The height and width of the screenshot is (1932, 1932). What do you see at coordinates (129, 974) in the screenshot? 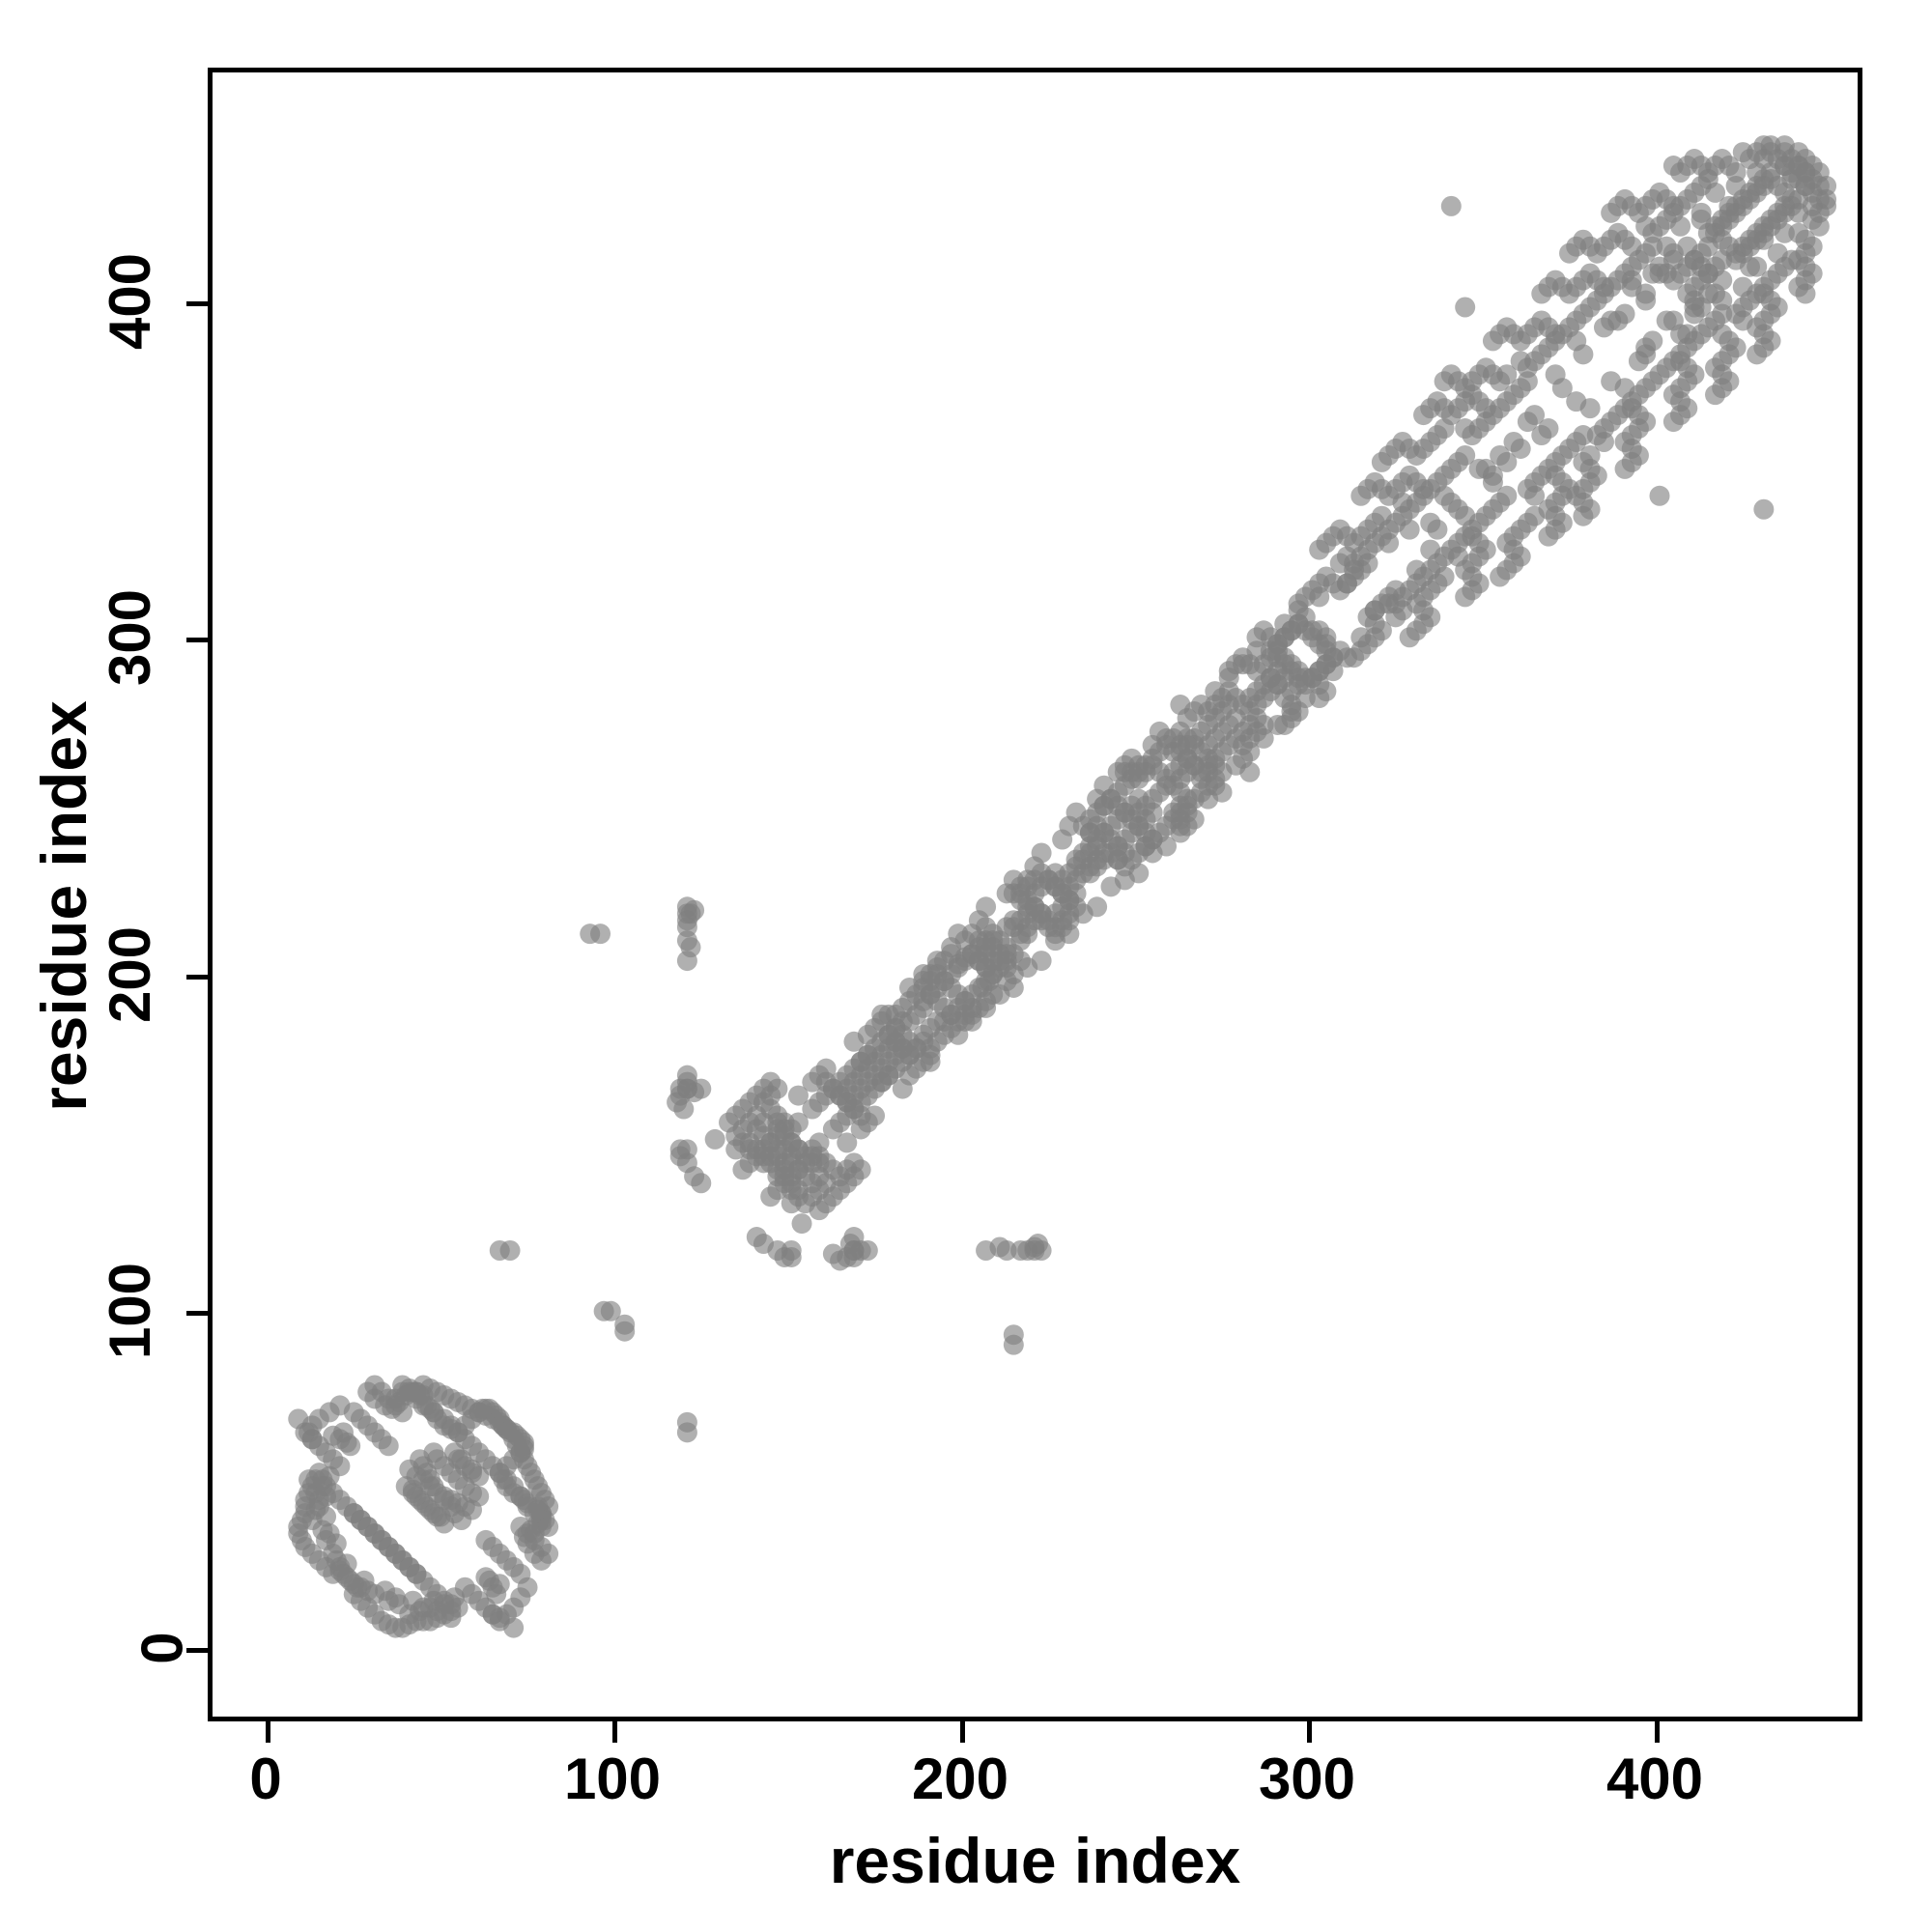
I see `y-tick-text: 200` at bounding box center [129, 974].